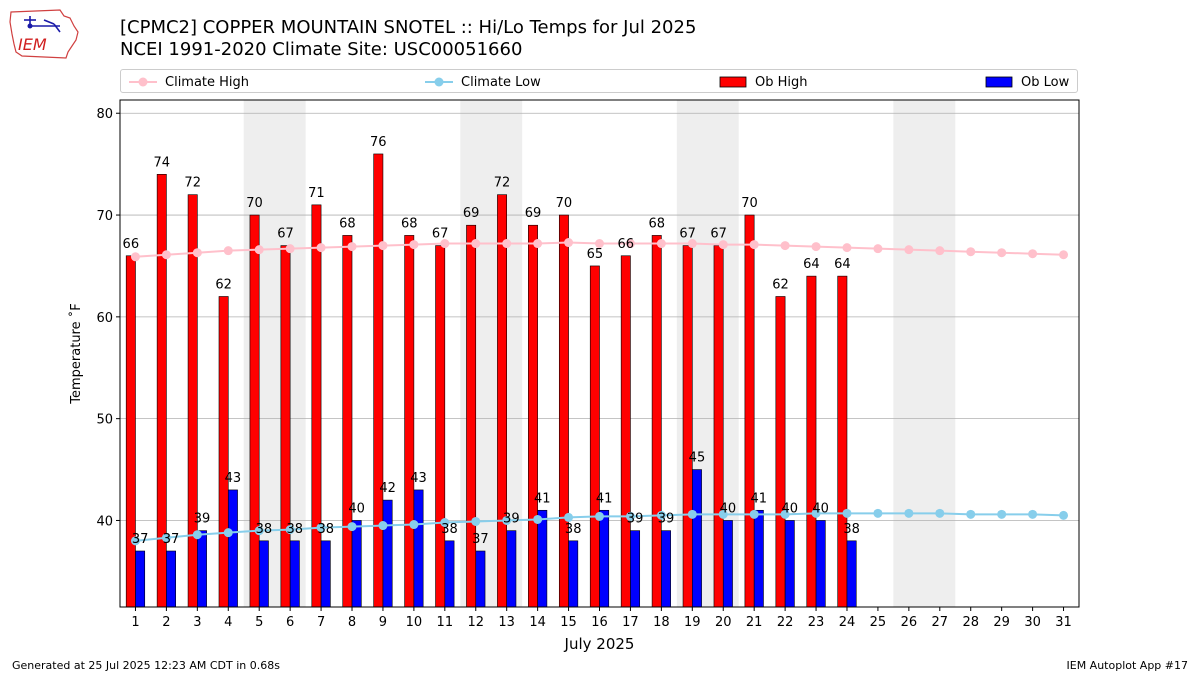 Image resolution: width=1200 pixels, height=675 pixels. Describe the element at coordinates (207, 82) in the screenshot. I see `legend-label-climate-high: Climate High` at that location.